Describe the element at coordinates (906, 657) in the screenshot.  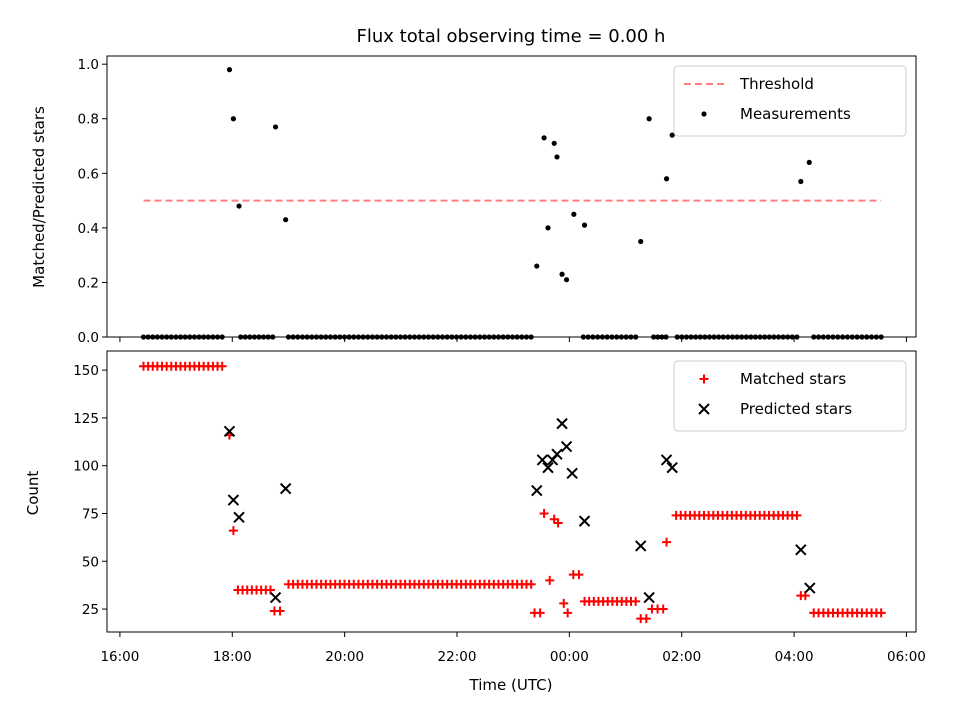
I see `x-tick-label: 06:00` at that location.